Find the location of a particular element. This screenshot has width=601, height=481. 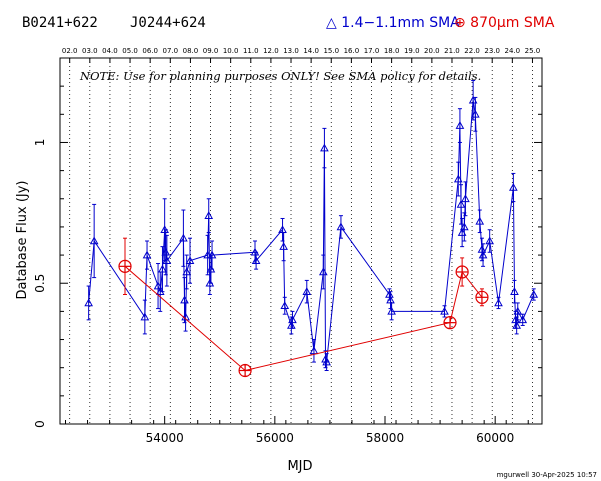

top-axis-year-label: 24.0 is located at coordinates (513, 51).